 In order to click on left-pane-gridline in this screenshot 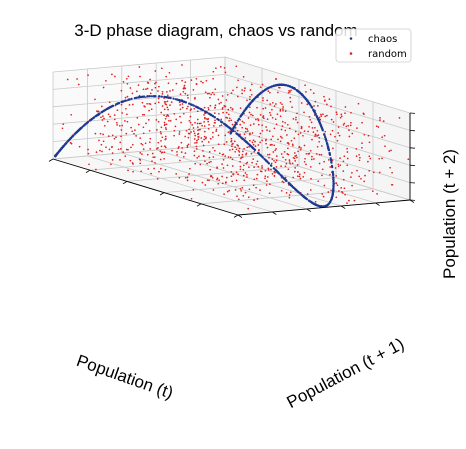, I will do `click(139, 116)`.